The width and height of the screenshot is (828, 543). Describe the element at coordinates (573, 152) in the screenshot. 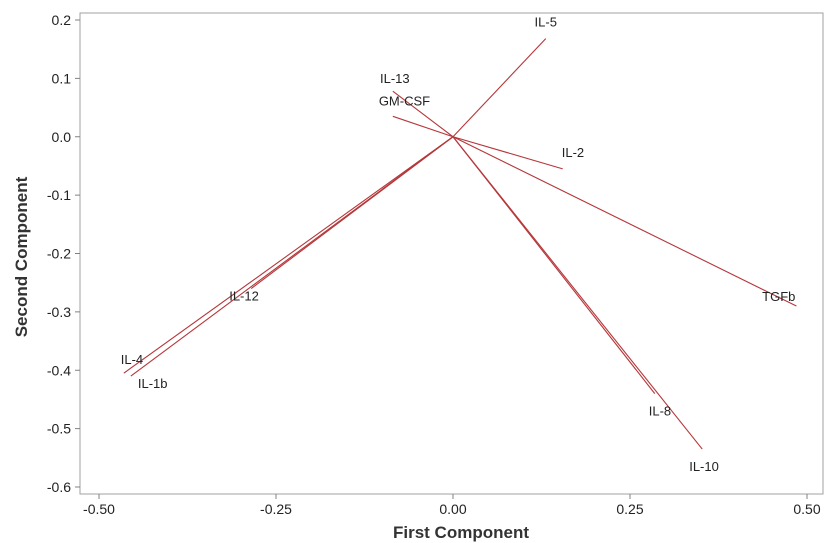

I see `loading-label: IL-2` at that location.